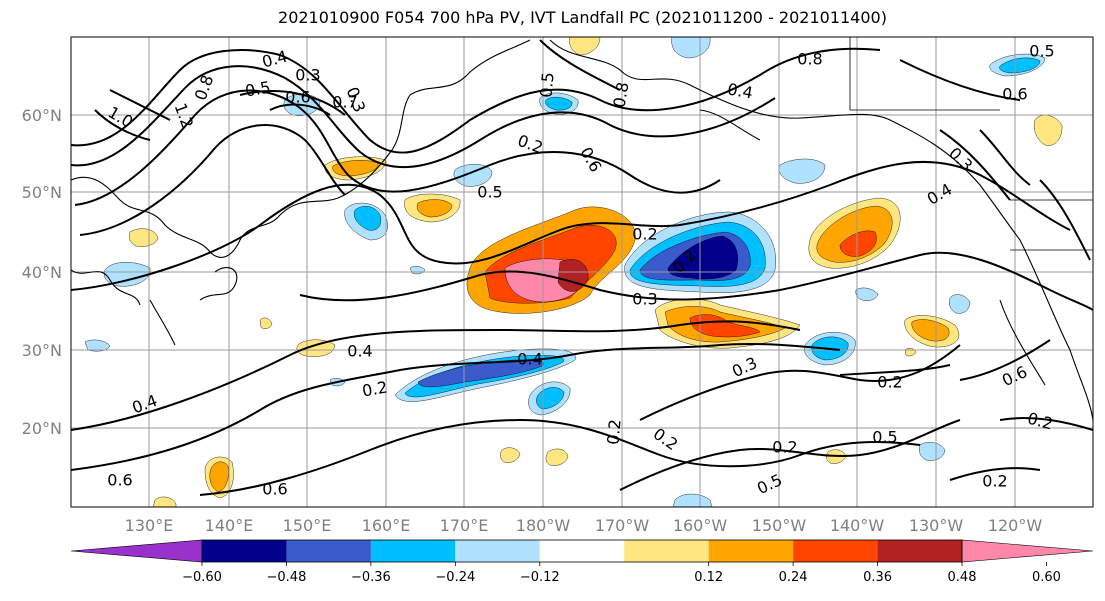  Describe the element at coordinates (42, 115) in the screenshot. I see `lat-tick-label: 60°N` at that location.